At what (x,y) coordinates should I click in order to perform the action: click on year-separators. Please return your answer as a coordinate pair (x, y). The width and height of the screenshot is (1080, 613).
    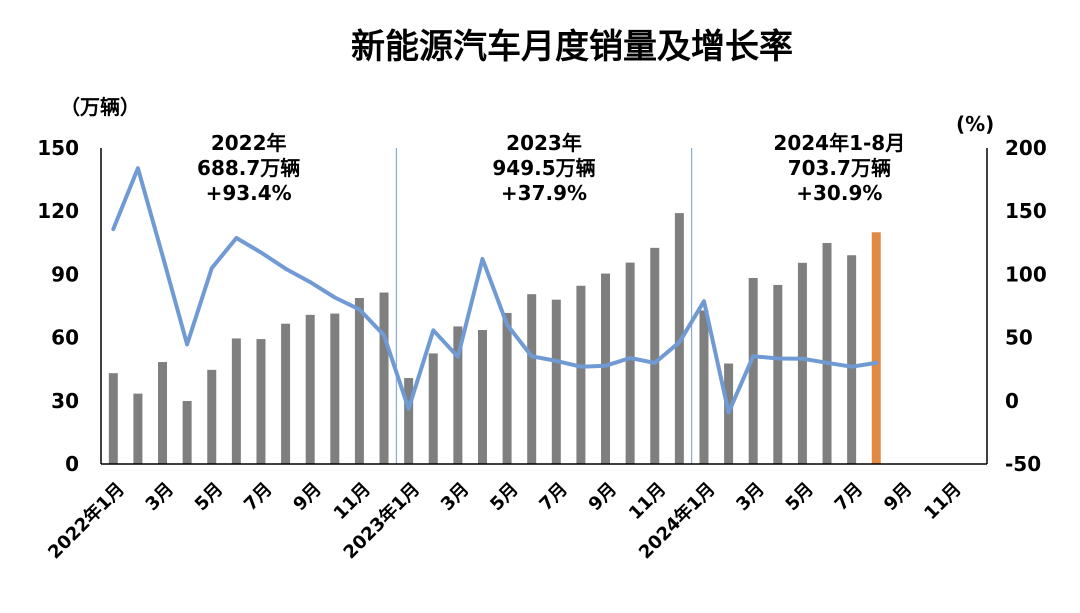
    Looking at the image, I should click on (544, 306).